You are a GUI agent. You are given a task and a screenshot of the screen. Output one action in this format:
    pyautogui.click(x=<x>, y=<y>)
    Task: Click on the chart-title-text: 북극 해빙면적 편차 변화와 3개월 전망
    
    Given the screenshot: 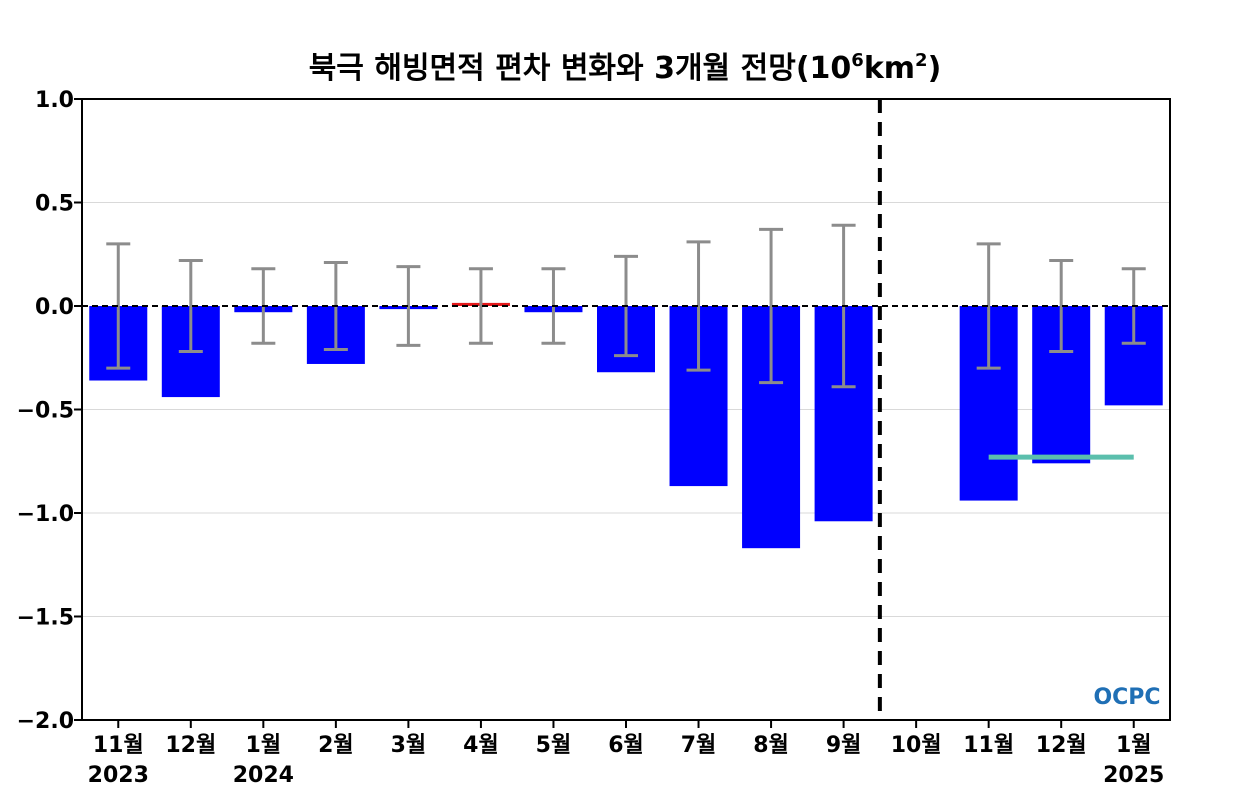 What is the action you would take?
    pyautogui.click(x=552, y=68)
    